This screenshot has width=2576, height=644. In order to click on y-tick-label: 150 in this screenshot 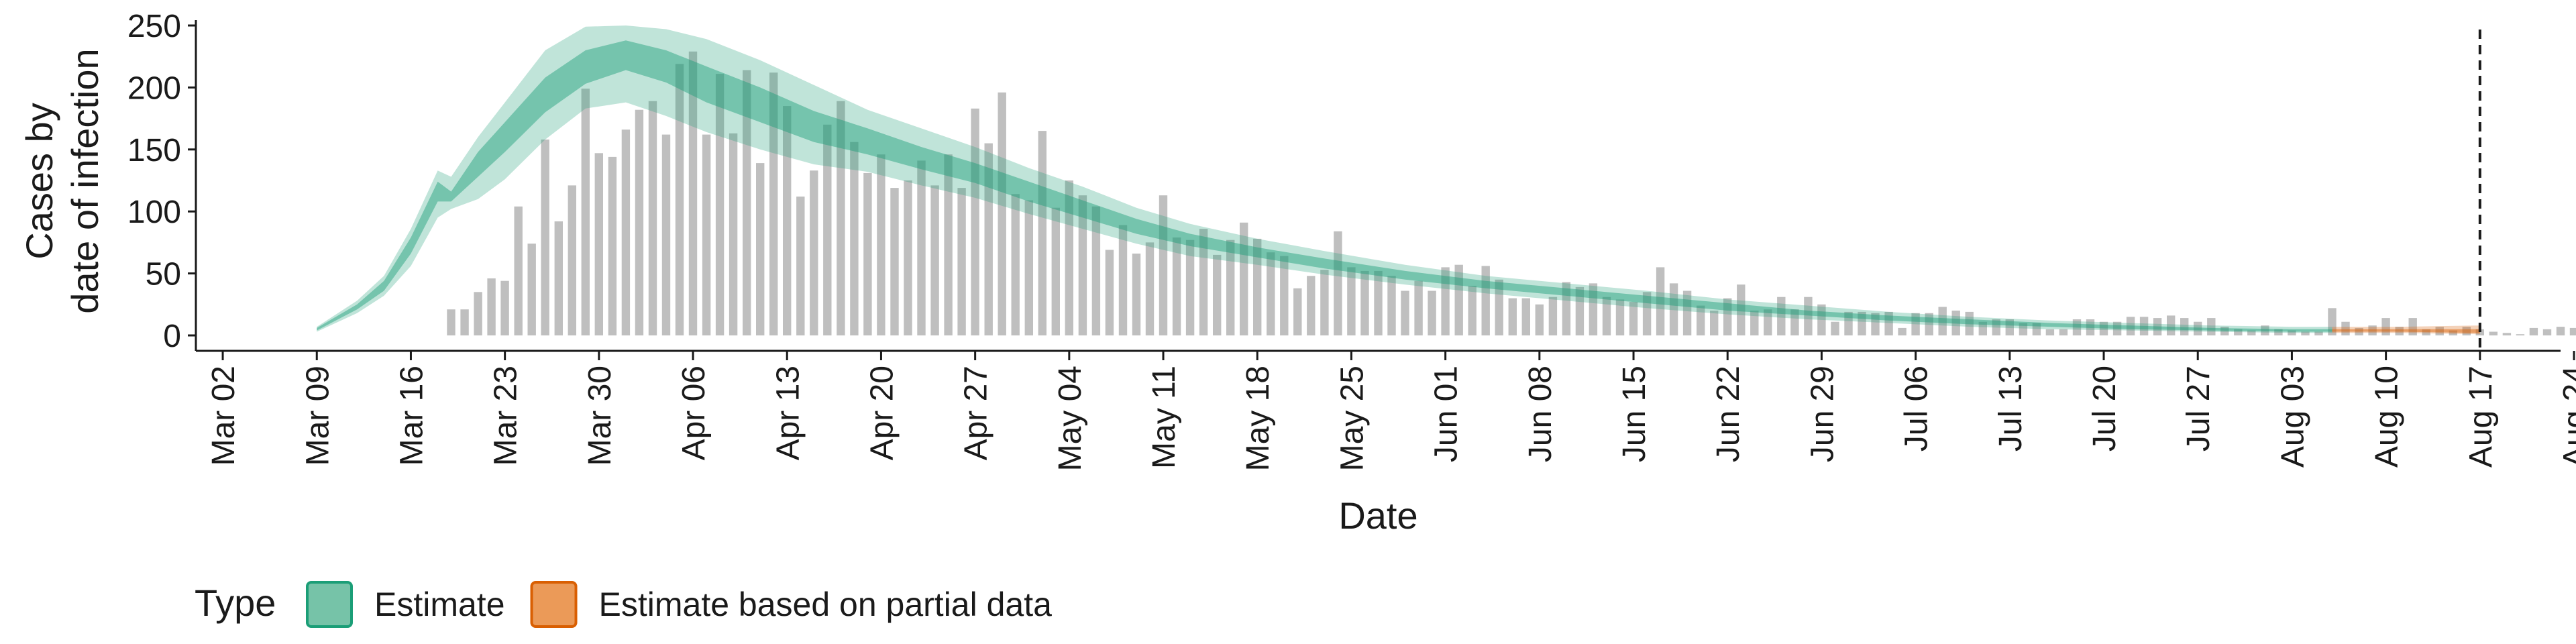, I will do `click(154, 150)`.